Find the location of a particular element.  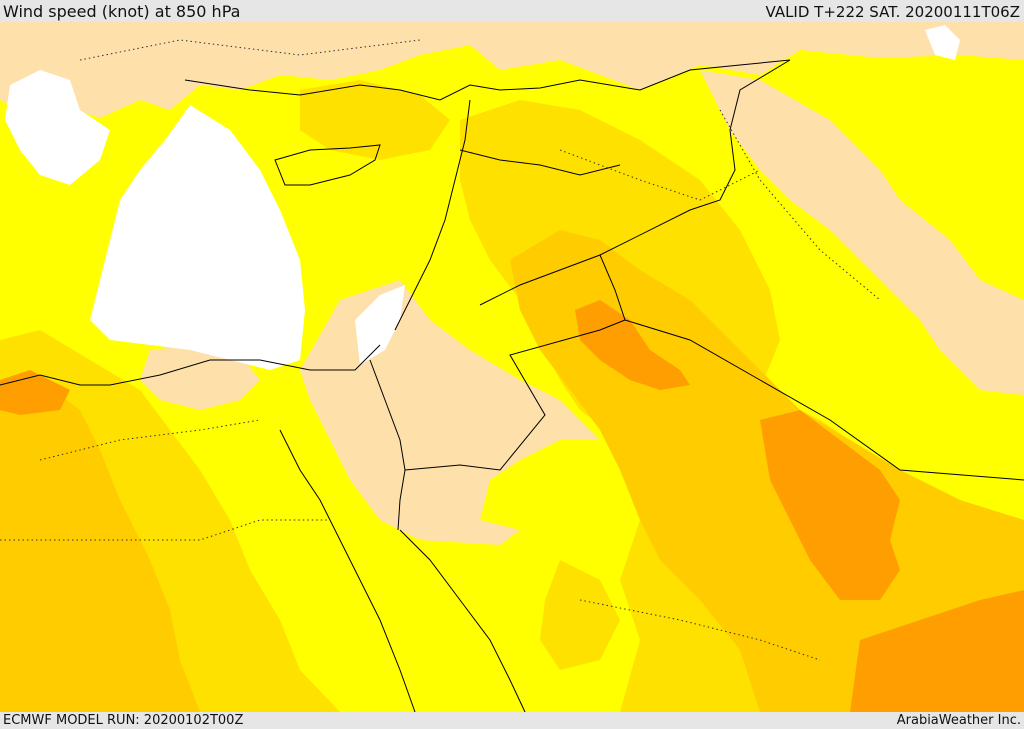

zone-fresh-north is located at coordinates (375, 120).